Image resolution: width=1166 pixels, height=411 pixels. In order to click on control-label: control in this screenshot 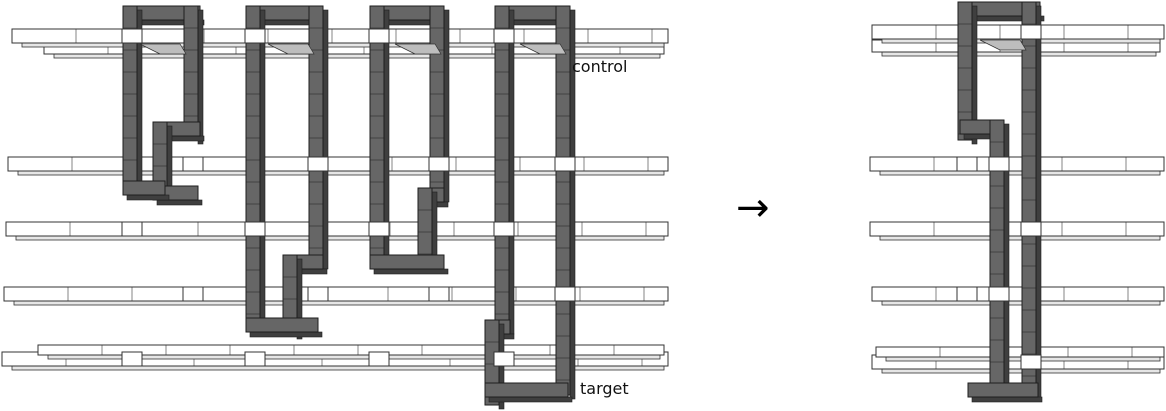, I will do `click(600, 66)`.